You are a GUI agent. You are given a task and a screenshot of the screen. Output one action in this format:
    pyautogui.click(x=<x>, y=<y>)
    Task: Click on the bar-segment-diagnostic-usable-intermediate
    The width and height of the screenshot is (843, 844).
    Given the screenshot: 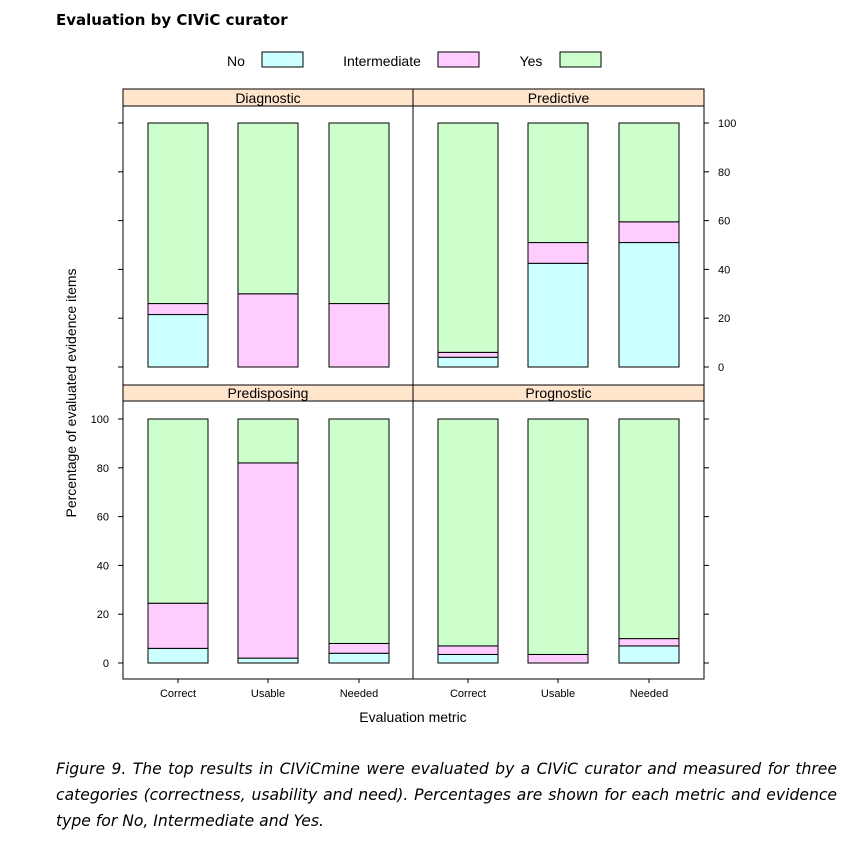 What is the action you would take?
    pyautogui.click(x=268, y=330)
    